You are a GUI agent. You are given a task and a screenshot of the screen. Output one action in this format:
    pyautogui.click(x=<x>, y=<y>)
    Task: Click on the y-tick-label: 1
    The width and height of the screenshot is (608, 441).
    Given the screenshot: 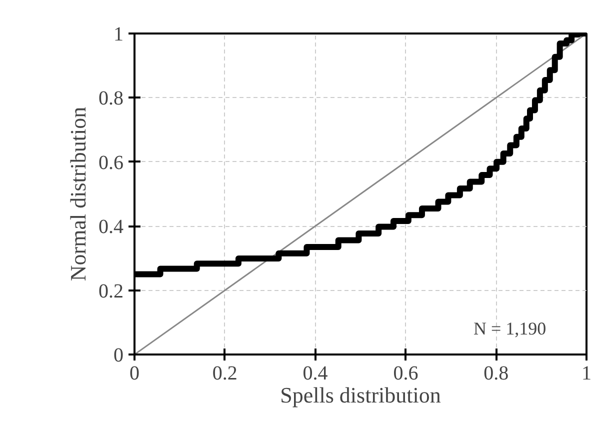 What is the action you would take?
    pyautogui.click(x=119, y=35)
    